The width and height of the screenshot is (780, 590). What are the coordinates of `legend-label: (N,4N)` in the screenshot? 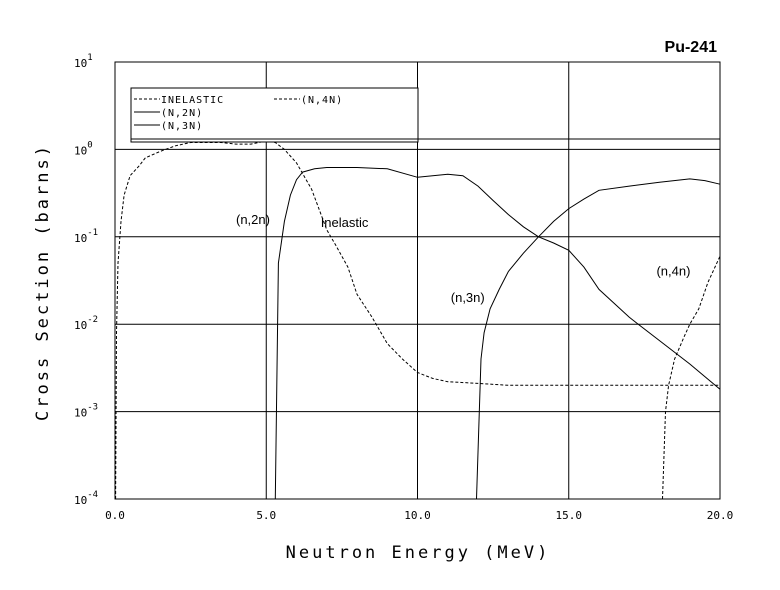 It's located at (322, 100).